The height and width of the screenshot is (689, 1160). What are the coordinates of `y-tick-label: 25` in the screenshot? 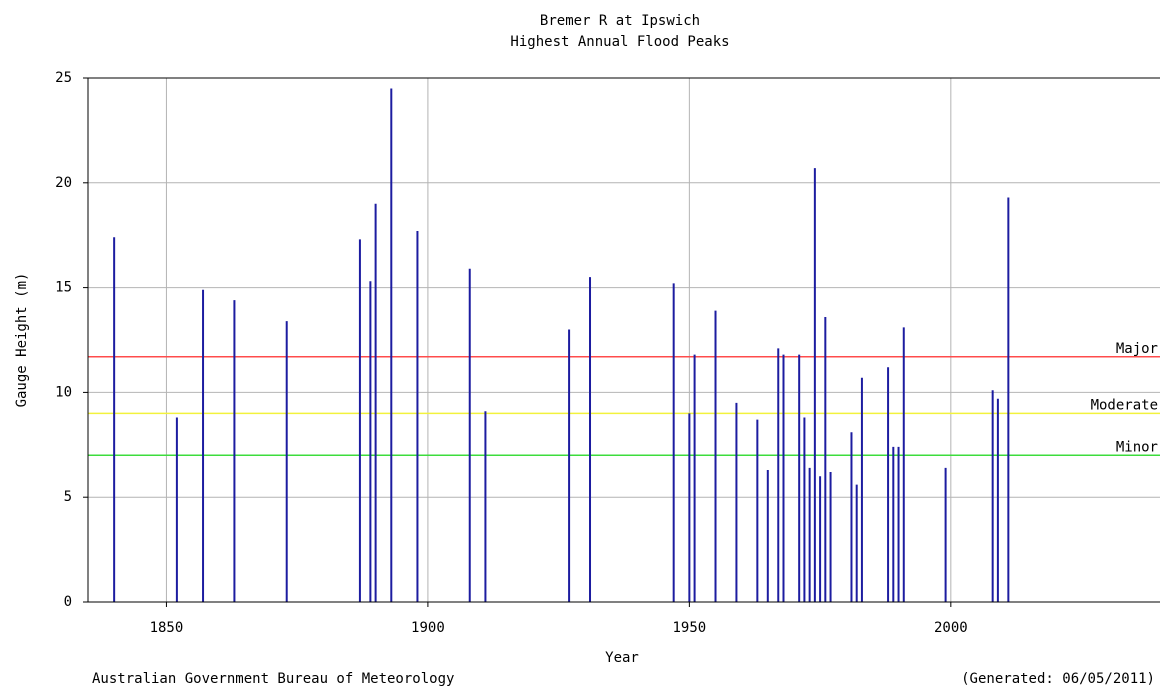 It's located at (63, 78).